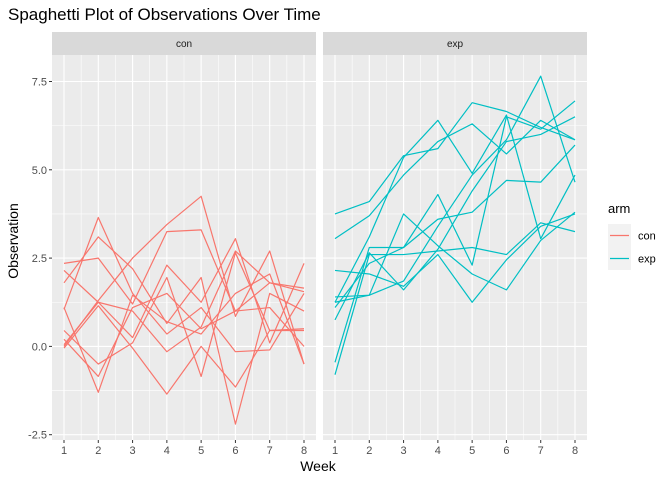 The width and height of the screenshot is (672, 480). I want to click on strip-label-exp: exp, so click(455, 44).